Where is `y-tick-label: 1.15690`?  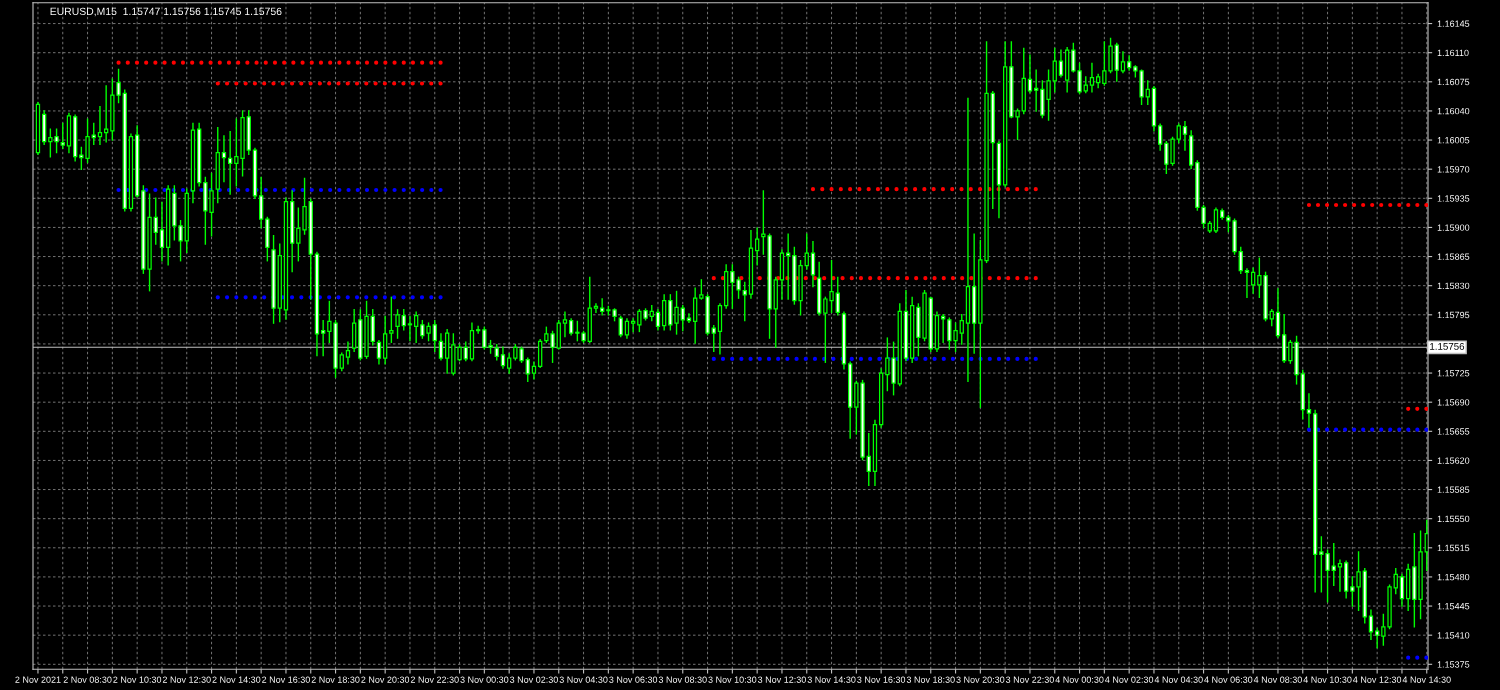
y-tick-label: 1.15690 is located at coordinates (1453, 402).